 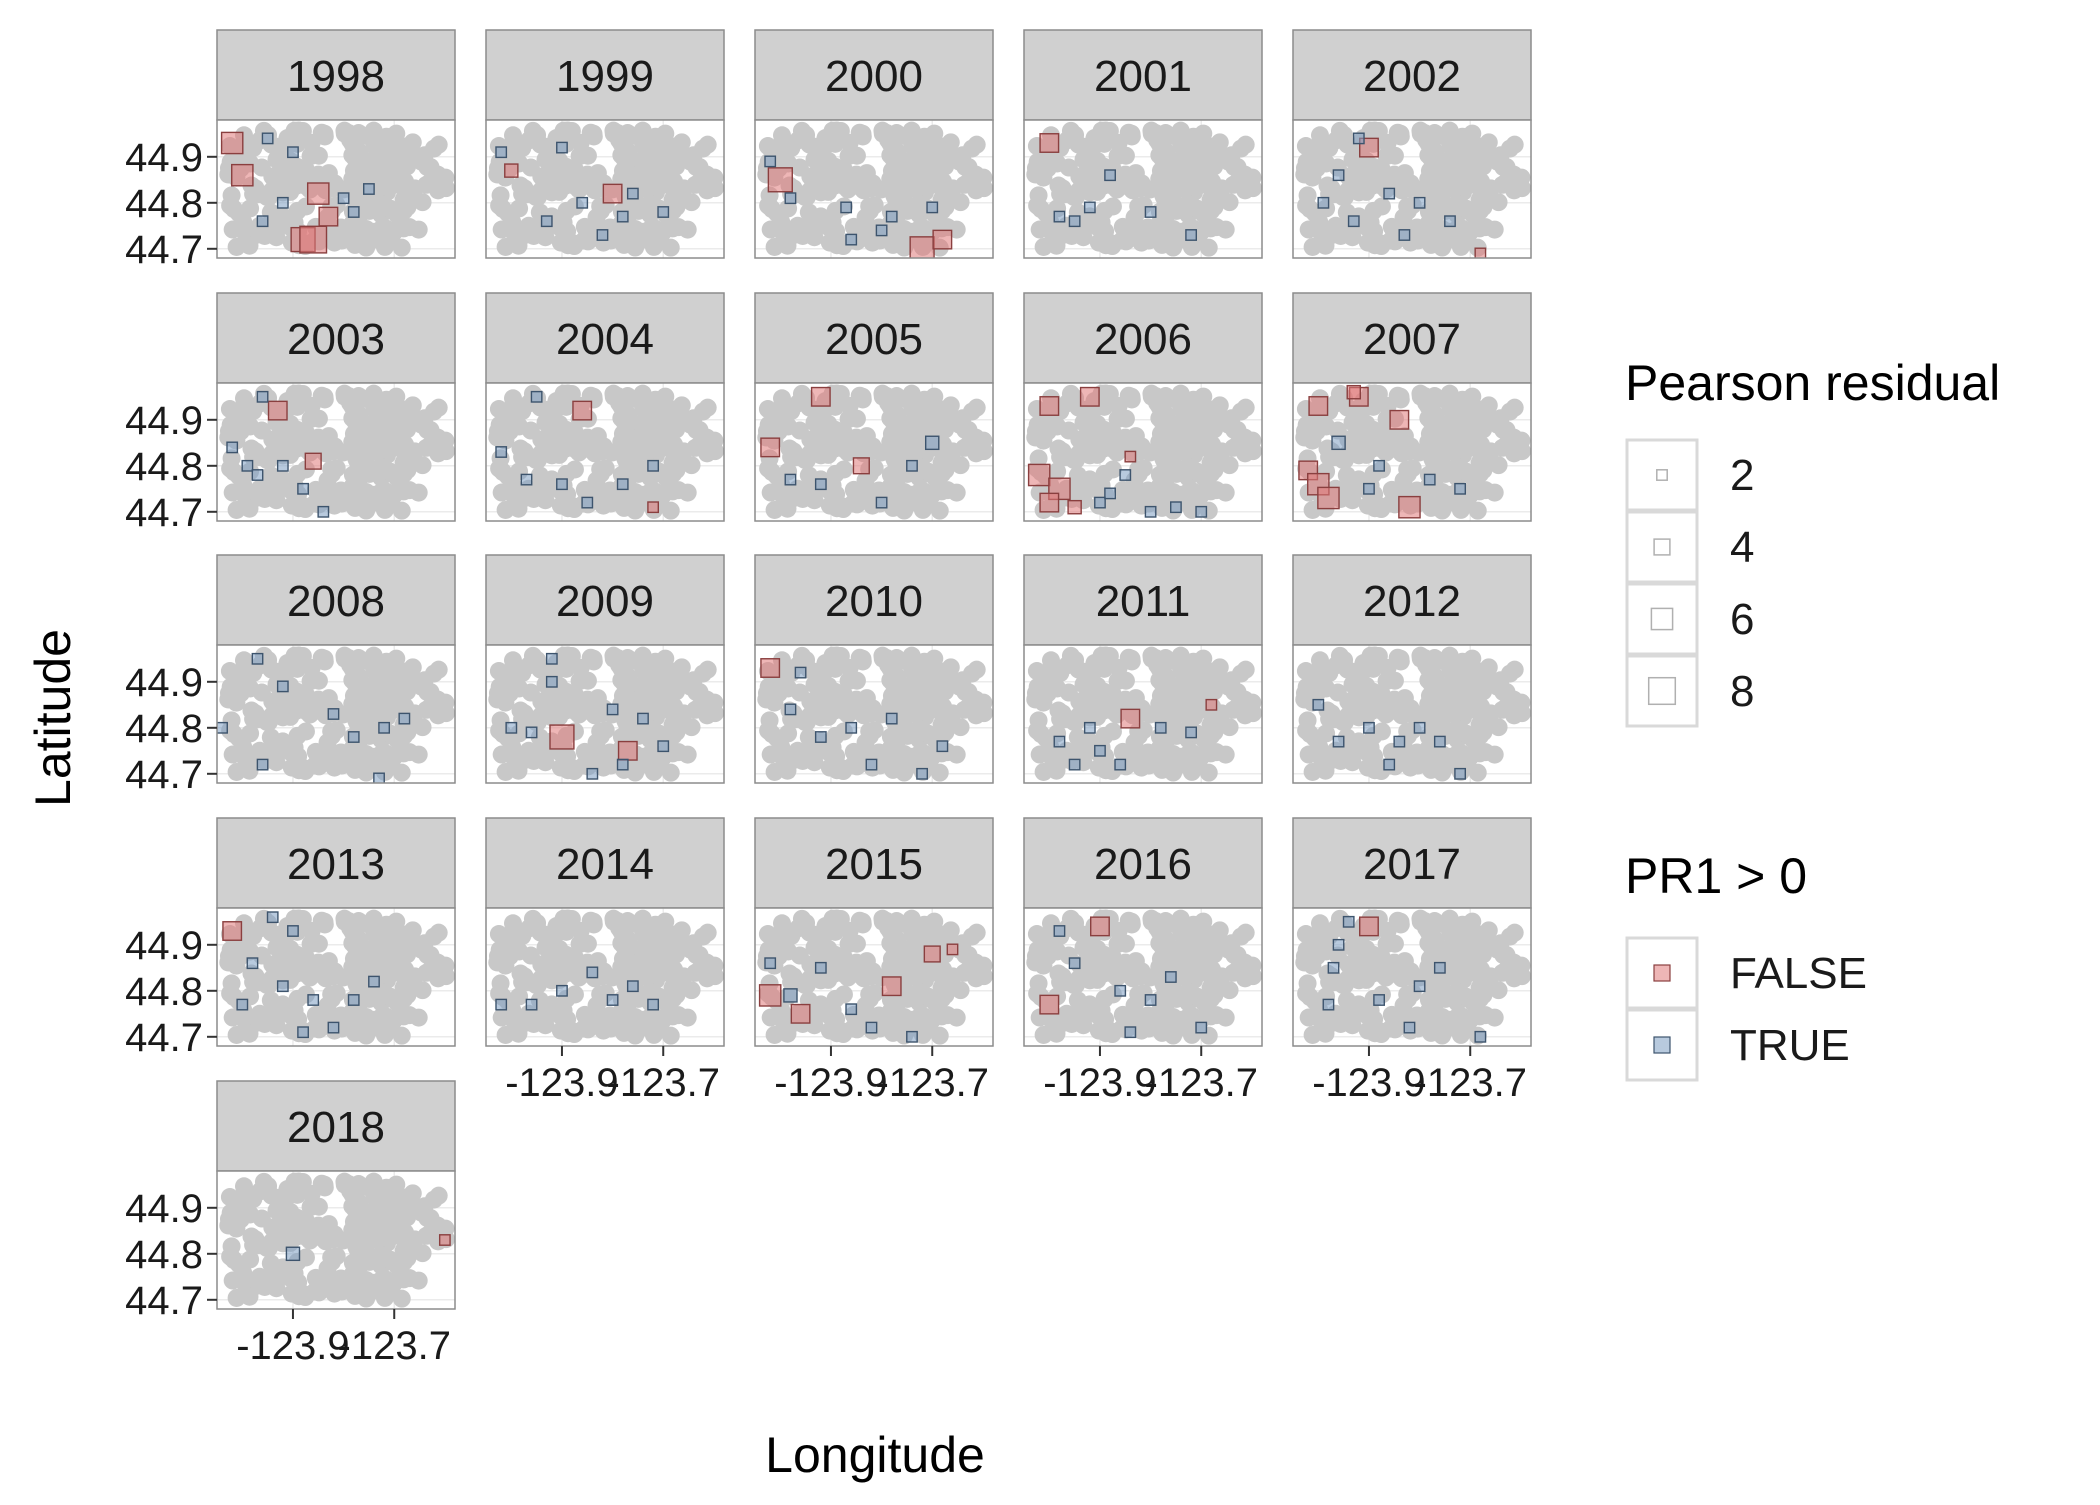 I want to click on facet-label: 2012, so click(x=1412, y=601).